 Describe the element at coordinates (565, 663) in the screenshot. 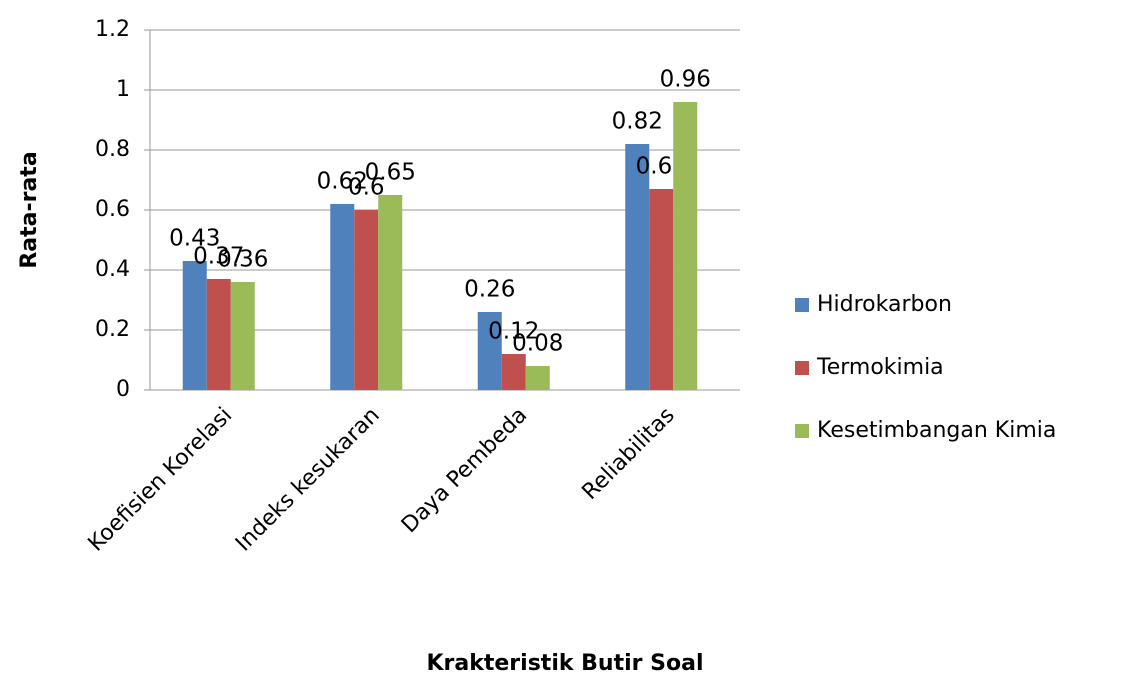

I see `x-axis-label: Krakteristik Butir Soal` at that location.